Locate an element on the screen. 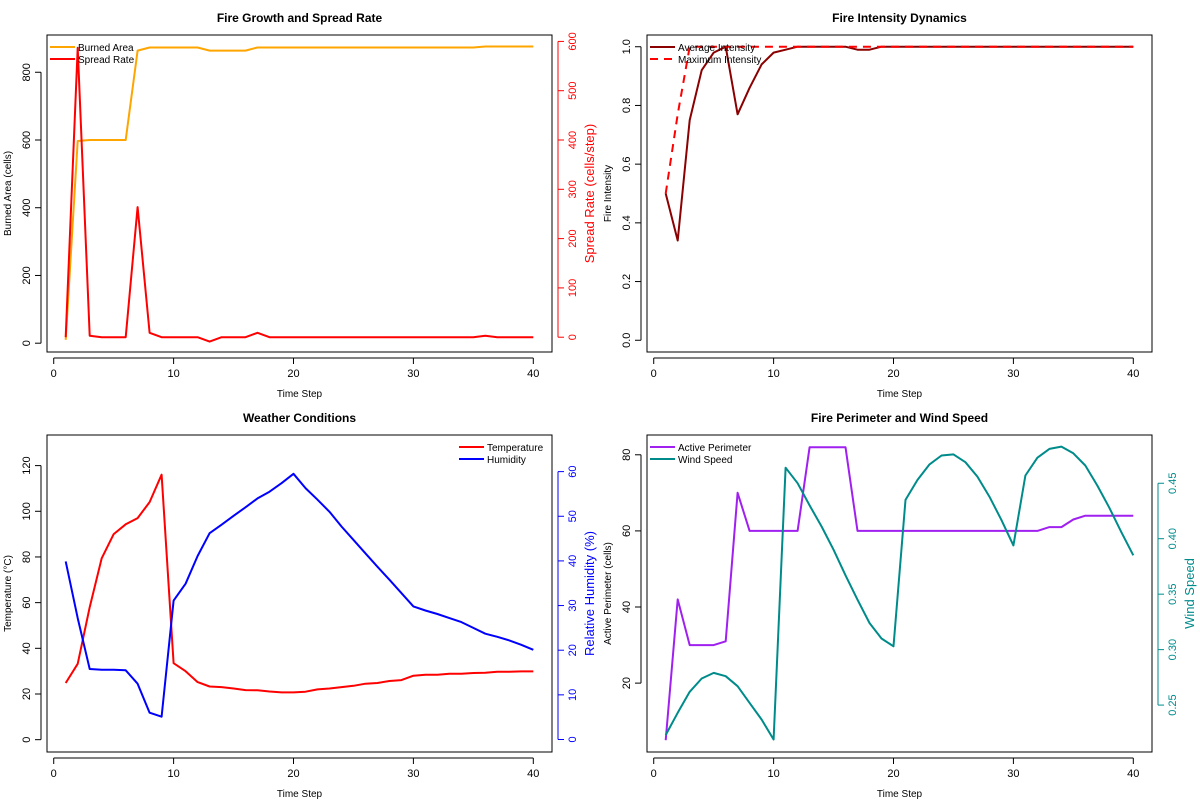  right-tick-label: 40 is located at coordinates (573, 561).